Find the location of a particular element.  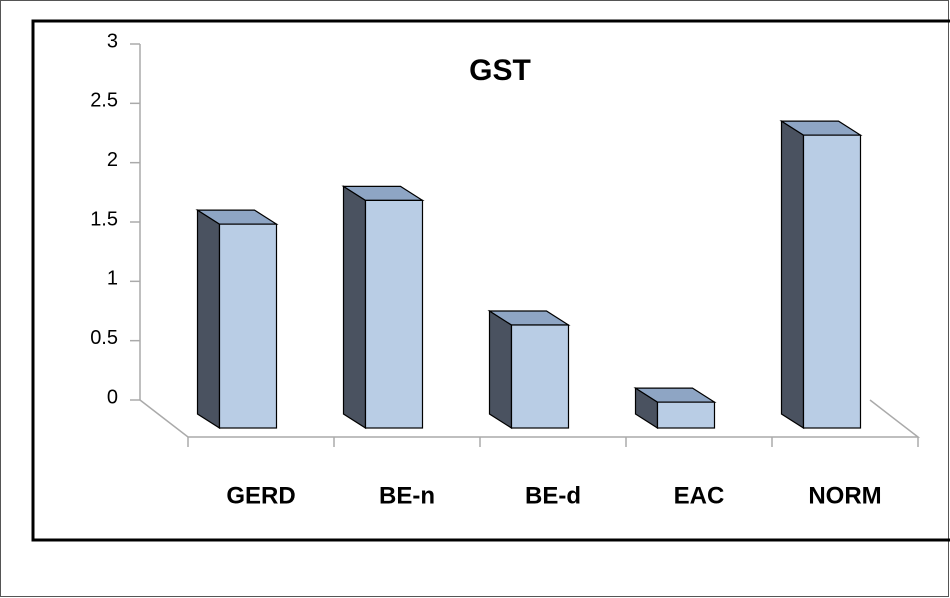

y-tick-label: 1.5 is located at coordinates (104, 219).